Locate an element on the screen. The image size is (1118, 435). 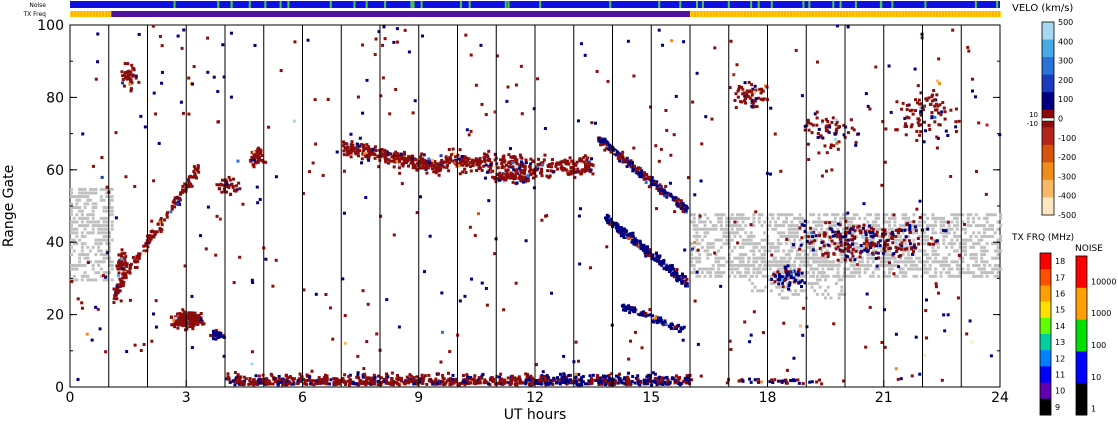
txfreq-strip is located at coordinates (535, 14).